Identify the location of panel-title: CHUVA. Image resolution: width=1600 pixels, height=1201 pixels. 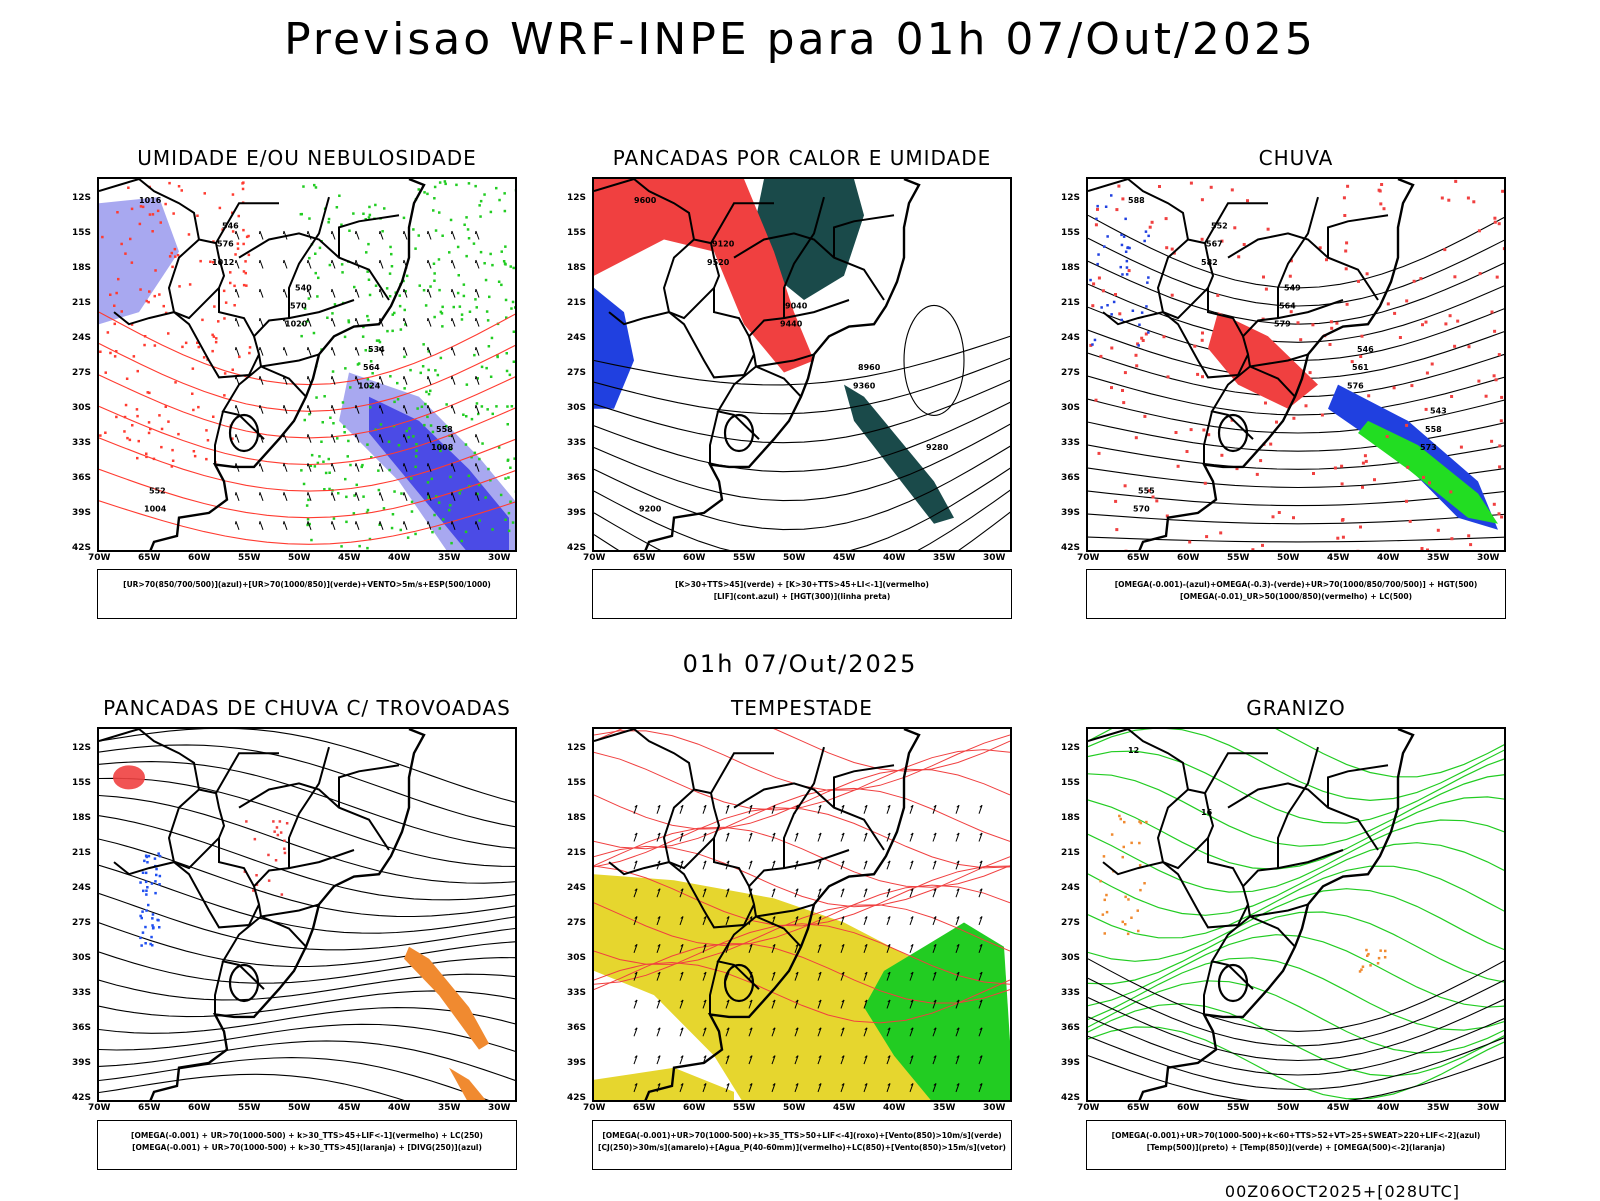
(1296, 158).